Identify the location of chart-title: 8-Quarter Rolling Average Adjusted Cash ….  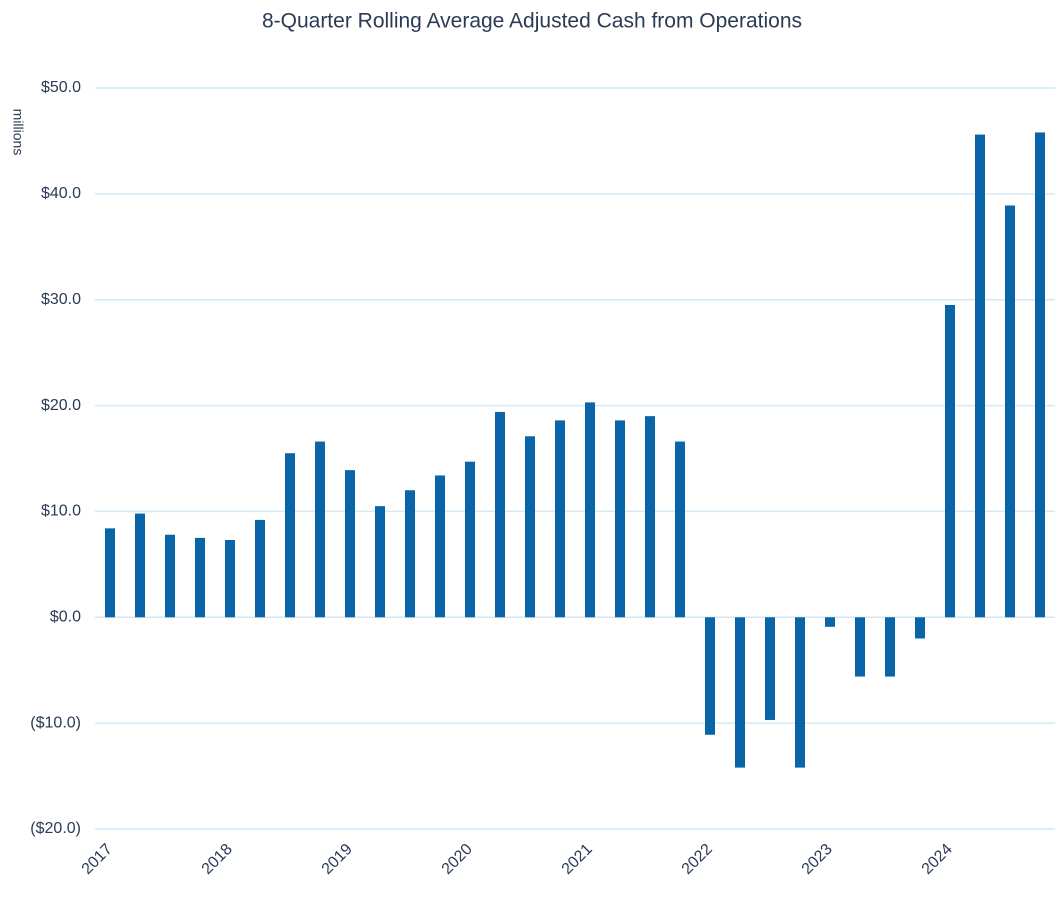
(532, 21).